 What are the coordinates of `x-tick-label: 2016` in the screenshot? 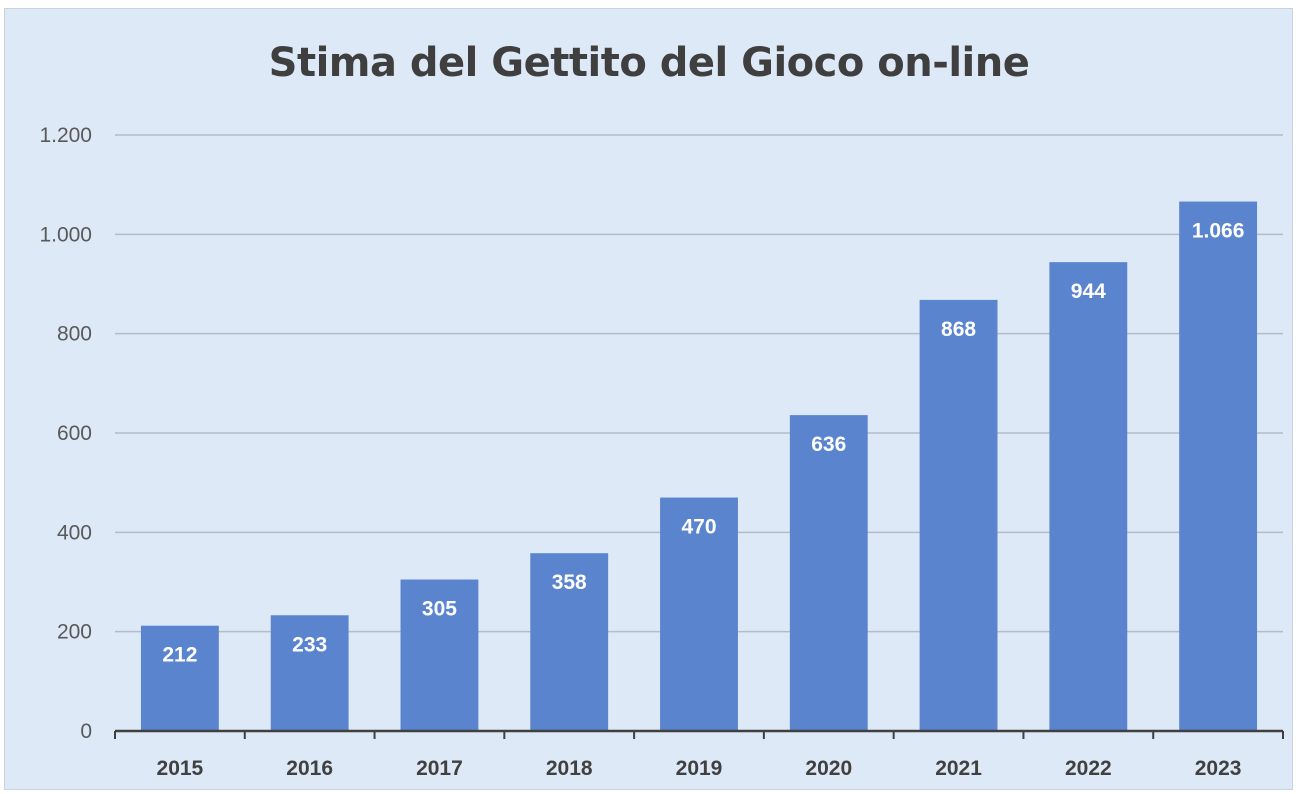 It's located at (309, 768).